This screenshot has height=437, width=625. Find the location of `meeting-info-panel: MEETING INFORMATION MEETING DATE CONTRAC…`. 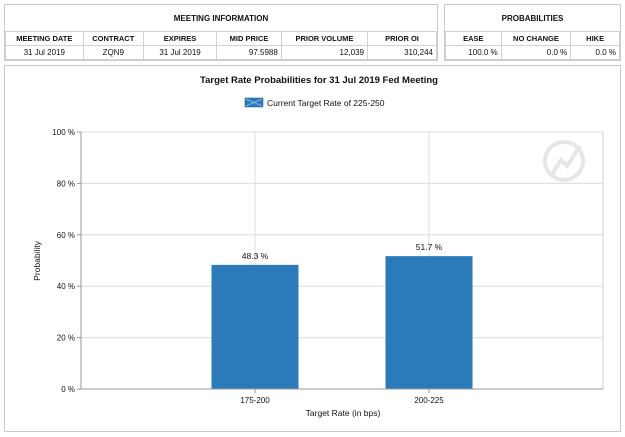

meeting-info-panel: MEETING INFORMATION MEETING DATE CONTRAC… is located at coordinates (221, 32).